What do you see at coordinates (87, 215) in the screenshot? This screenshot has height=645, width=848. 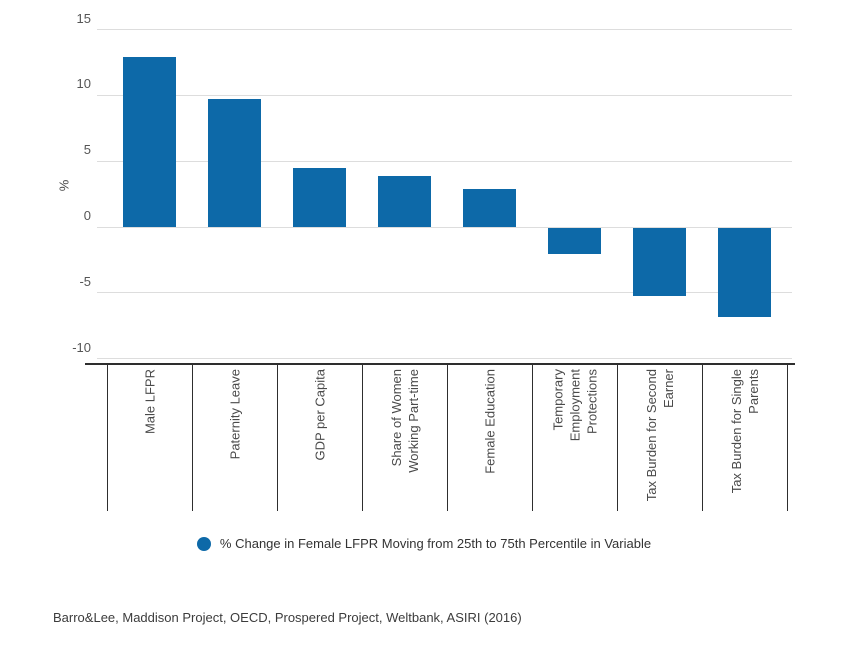 I see `y-tick-label: 0` at bounding box center [87, 215].